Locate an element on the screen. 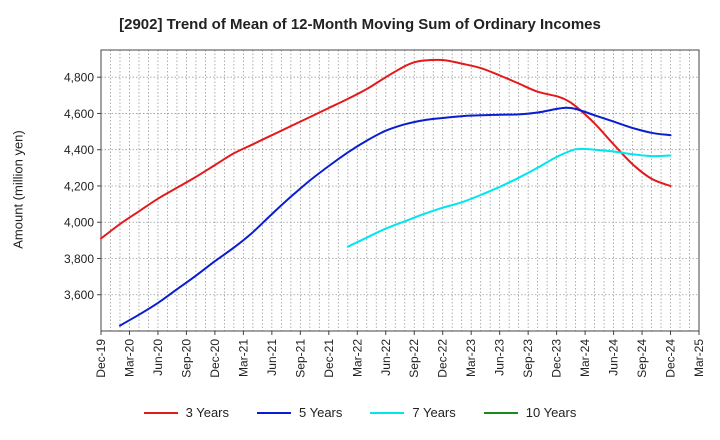 Image resolution: width=720 pixels, height=440 pixels. legend-label: 5 Years is located at coordinates (321, 412).